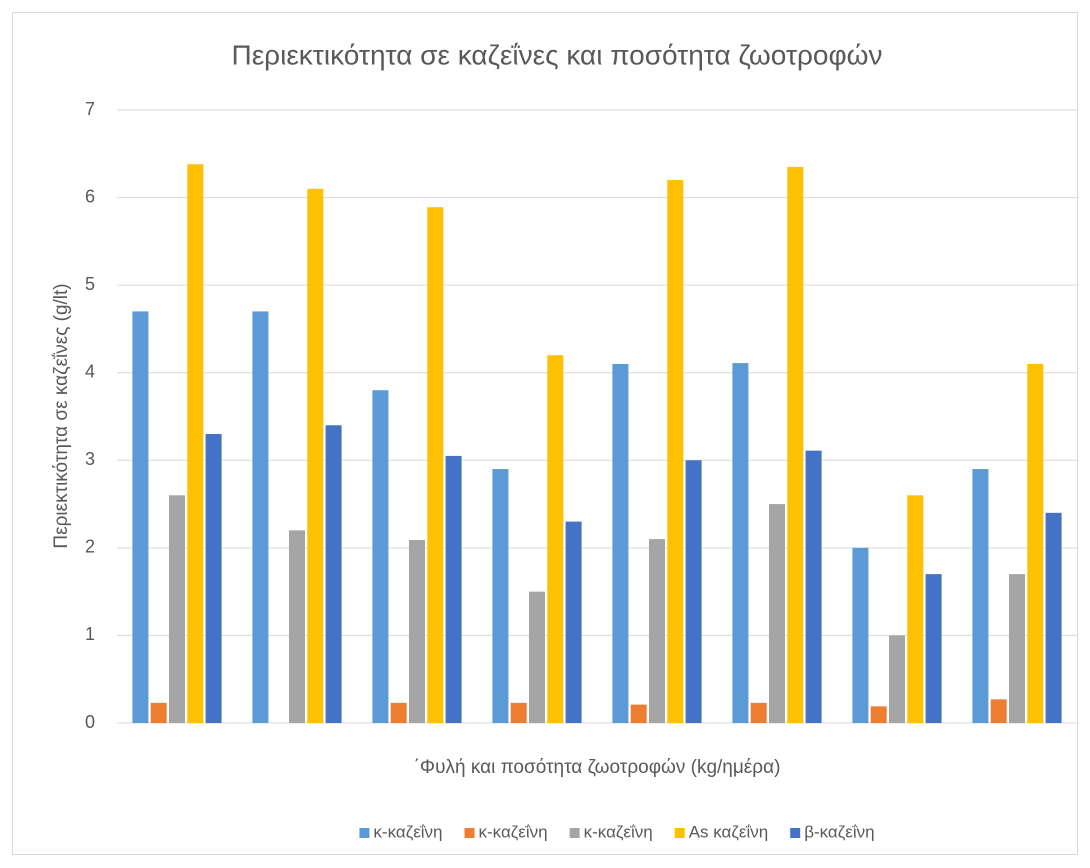  Describe the element at coordinates (839, 831) in the screenshot. I see `legend-label: β-καζεΐνη` at that location.